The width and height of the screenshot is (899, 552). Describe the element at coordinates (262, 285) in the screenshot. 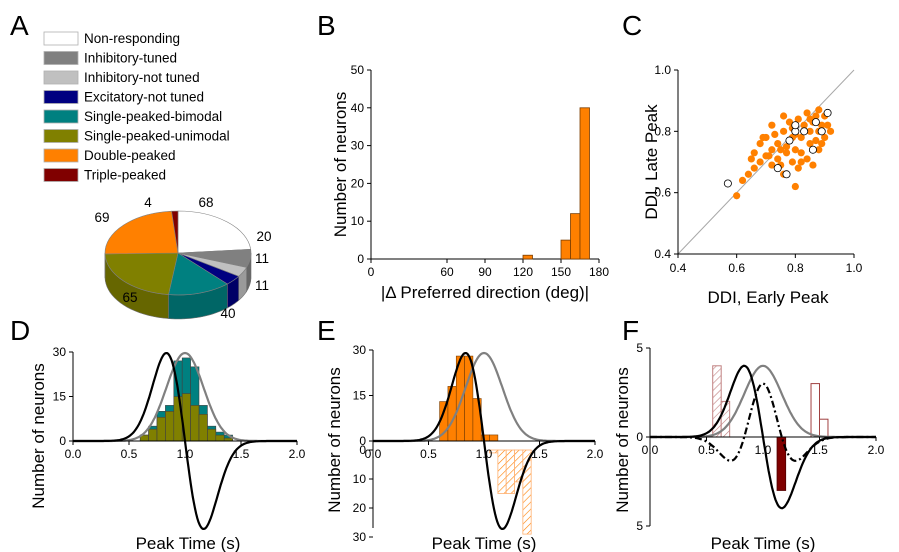

I see `pie-label: 11` at that location.